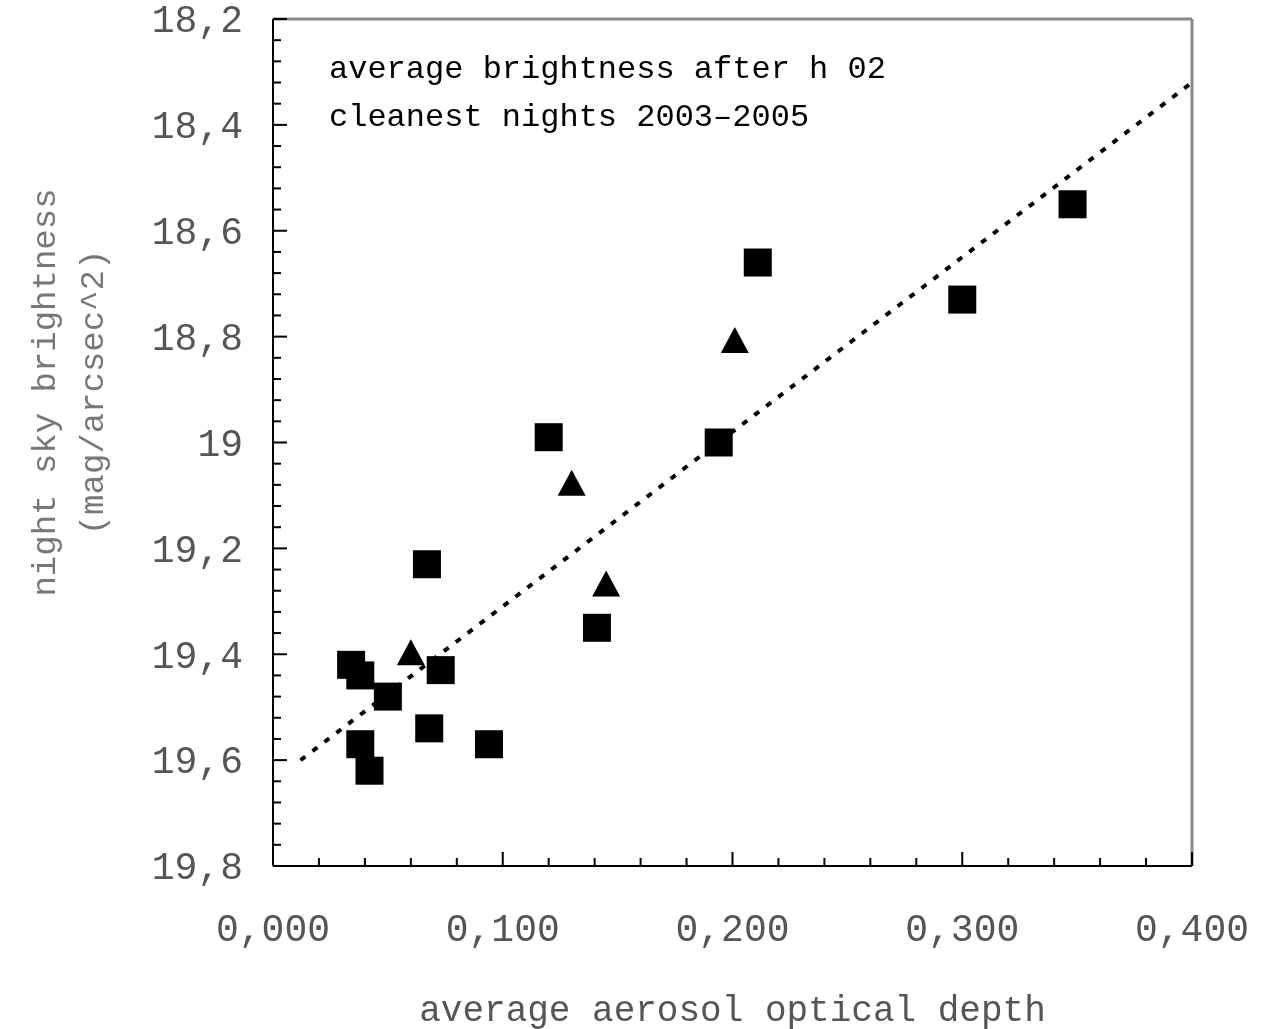 Image resolution: width=1271 pixels, height=1029 pixels. What do you see at coordinates (197, 22) in the screenshot?
I see `y-tick-label: 18,2` at bounding box center [197, 22].